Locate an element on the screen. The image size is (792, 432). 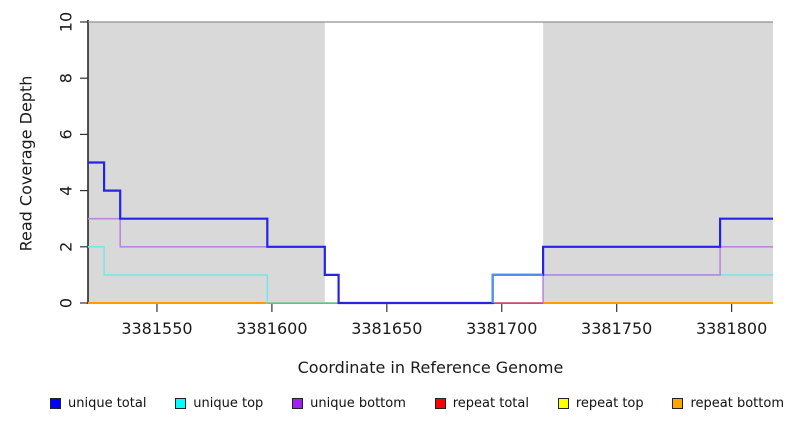
legend-item: repeat total is located at coordinates (481, 403).